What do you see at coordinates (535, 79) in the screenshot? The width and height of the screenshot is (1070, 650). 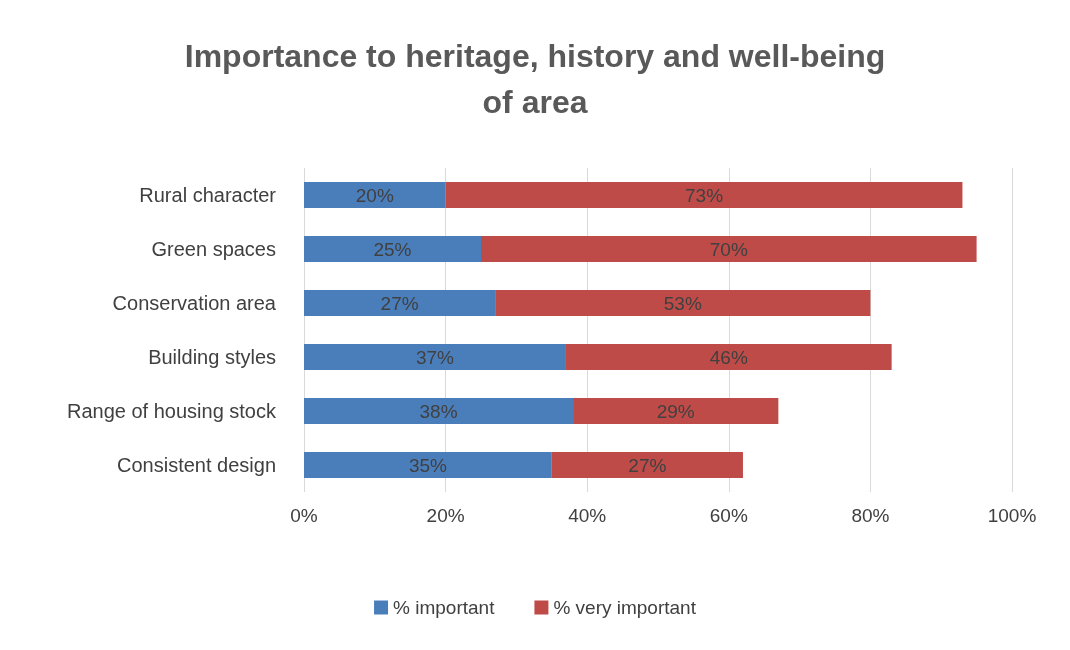 I see `chart-title: Importance to heritage, history and well-being of area` at bounding box center [535, 79].